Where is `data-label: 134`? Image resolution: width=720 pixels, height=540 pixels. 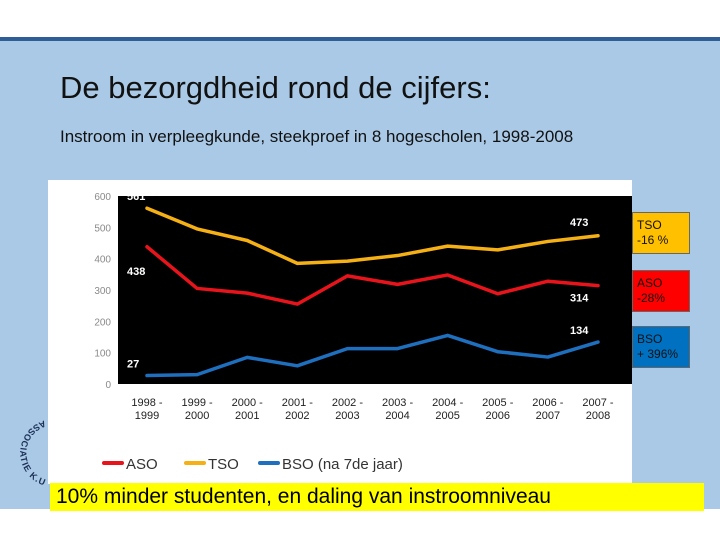 data-label: 134 is located at coordinates (579, 331).